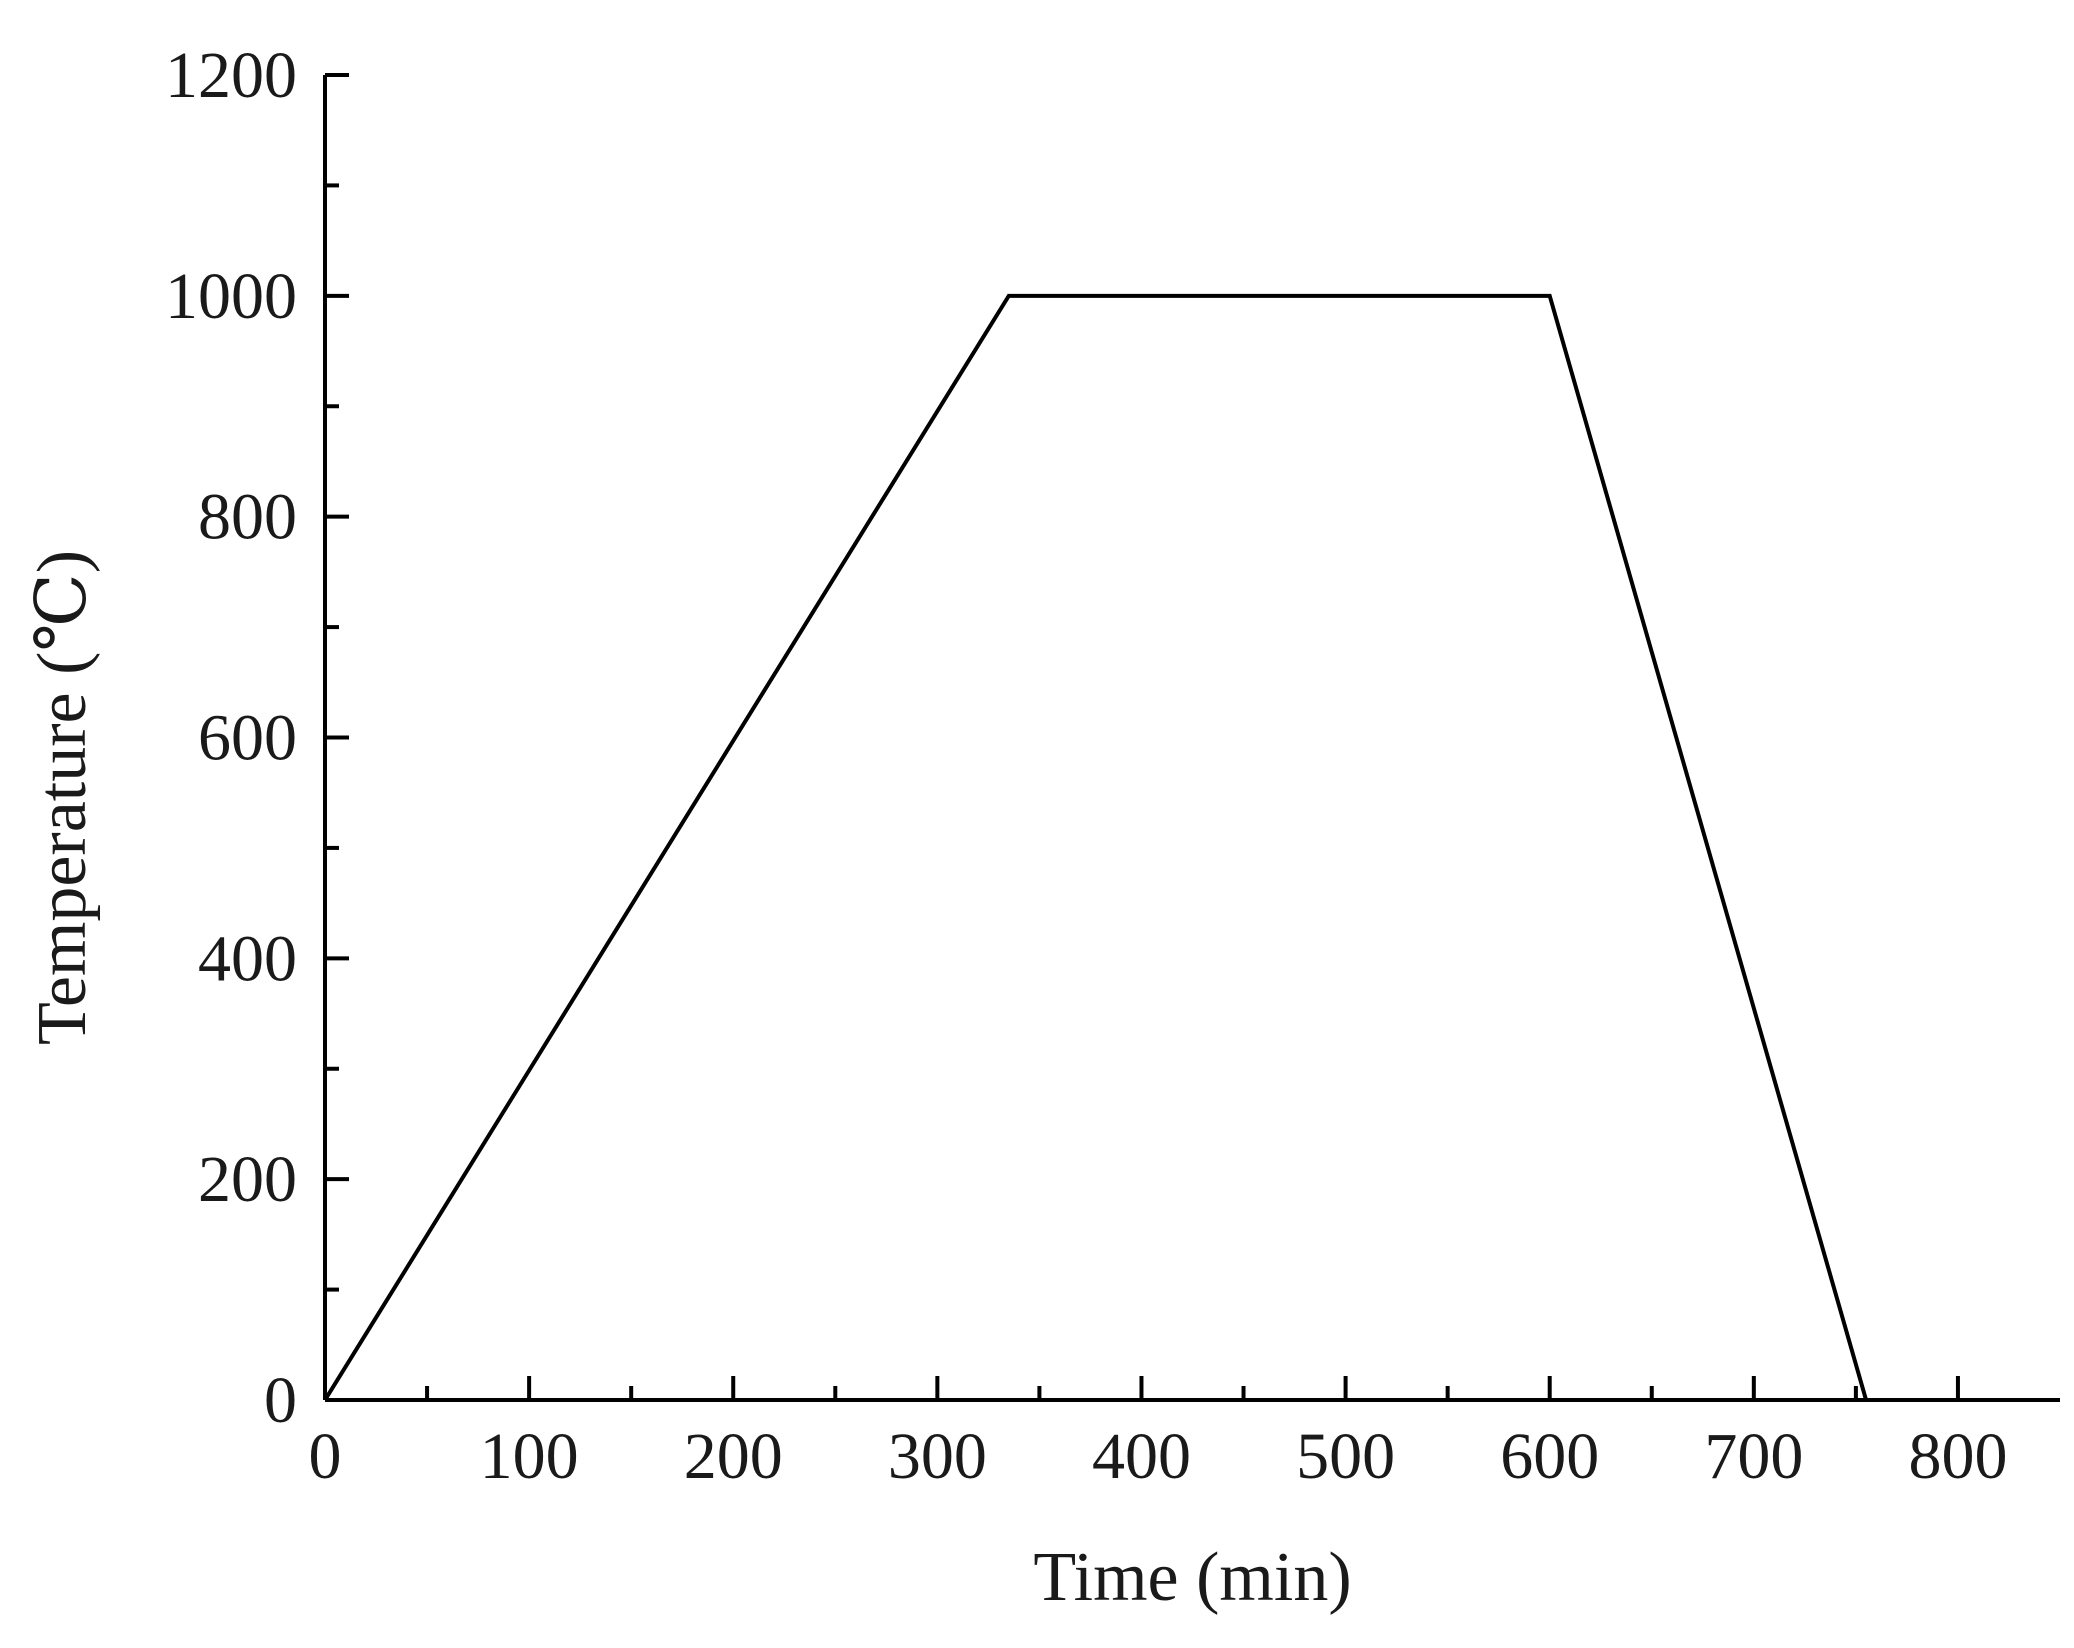 This screenshot has height=1648, width=2074. Describe the element at coordinates (1753, 1456) in the screenshot. I see `x-tick-label-700: 700` at that location.